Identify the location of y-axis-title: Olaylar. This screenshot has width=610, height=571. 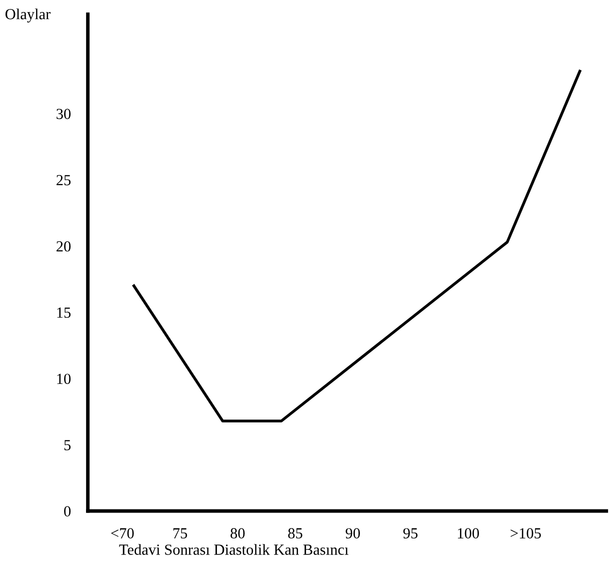
(28, 15).